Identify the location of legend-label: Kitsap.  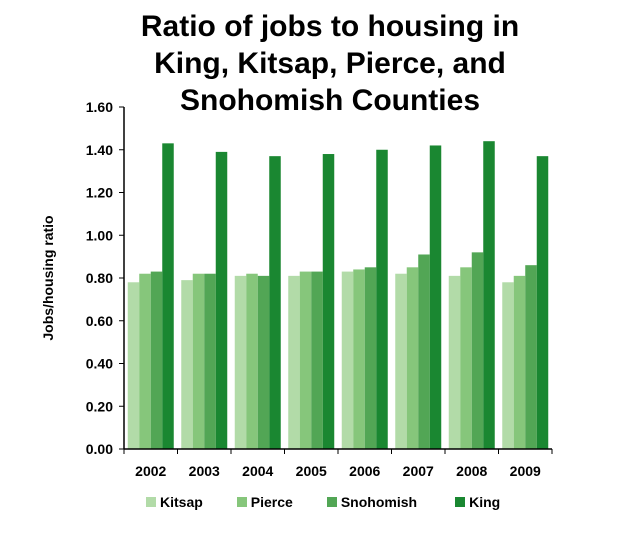
(181, 502).